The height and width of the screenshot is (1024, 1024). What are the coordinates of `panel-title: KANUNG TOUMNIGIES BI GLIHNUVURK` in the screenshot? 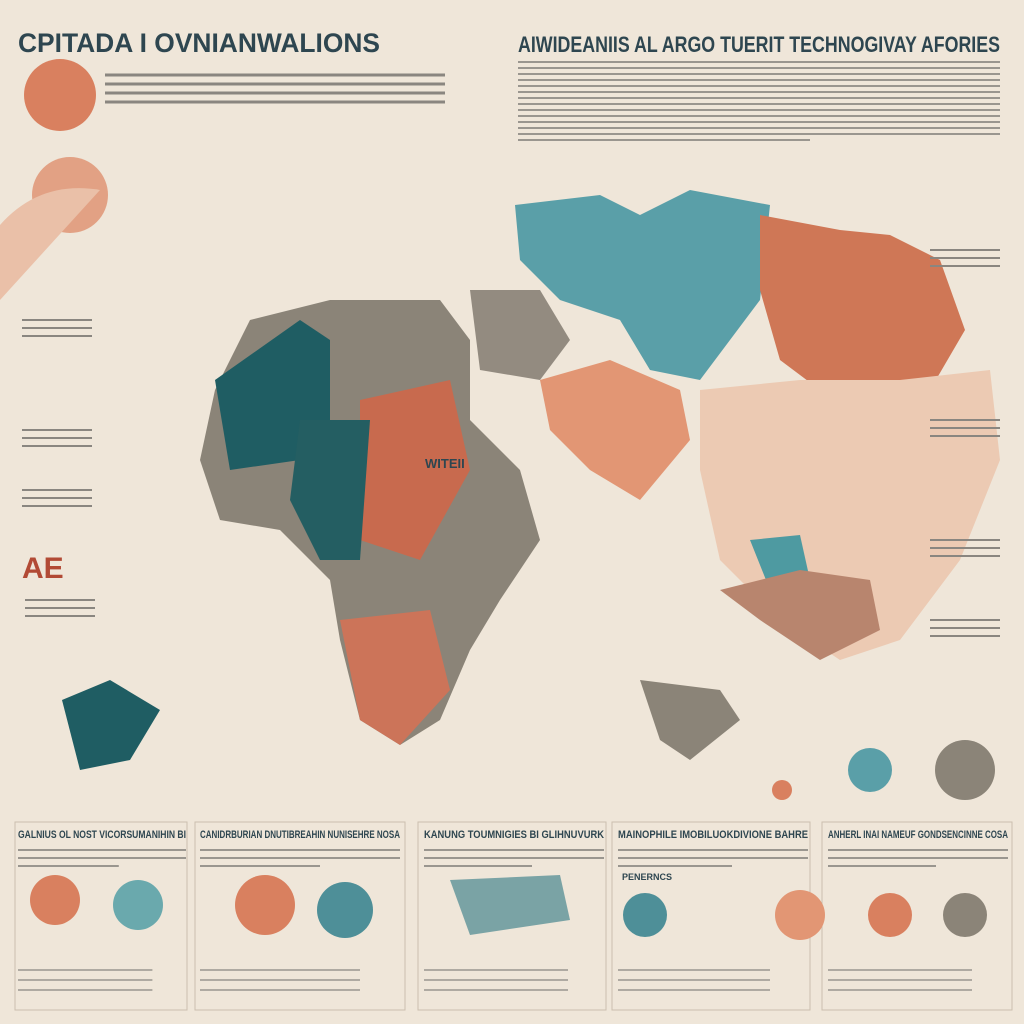 It's located at (514, 835).